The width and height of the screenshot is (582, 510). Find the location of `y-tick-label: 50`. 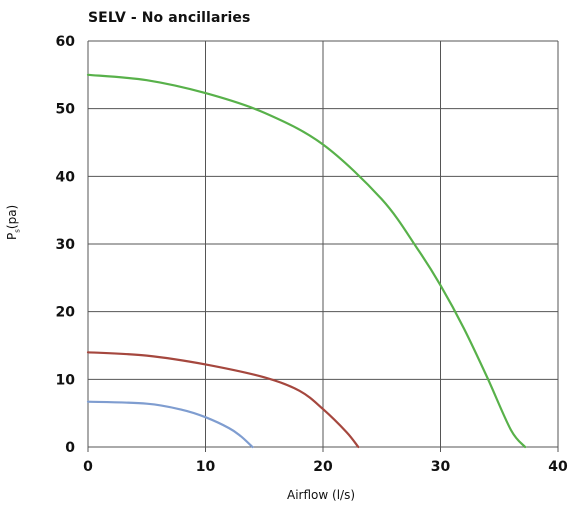

y-tick-label: 50 is located at coordinates (66, 110).